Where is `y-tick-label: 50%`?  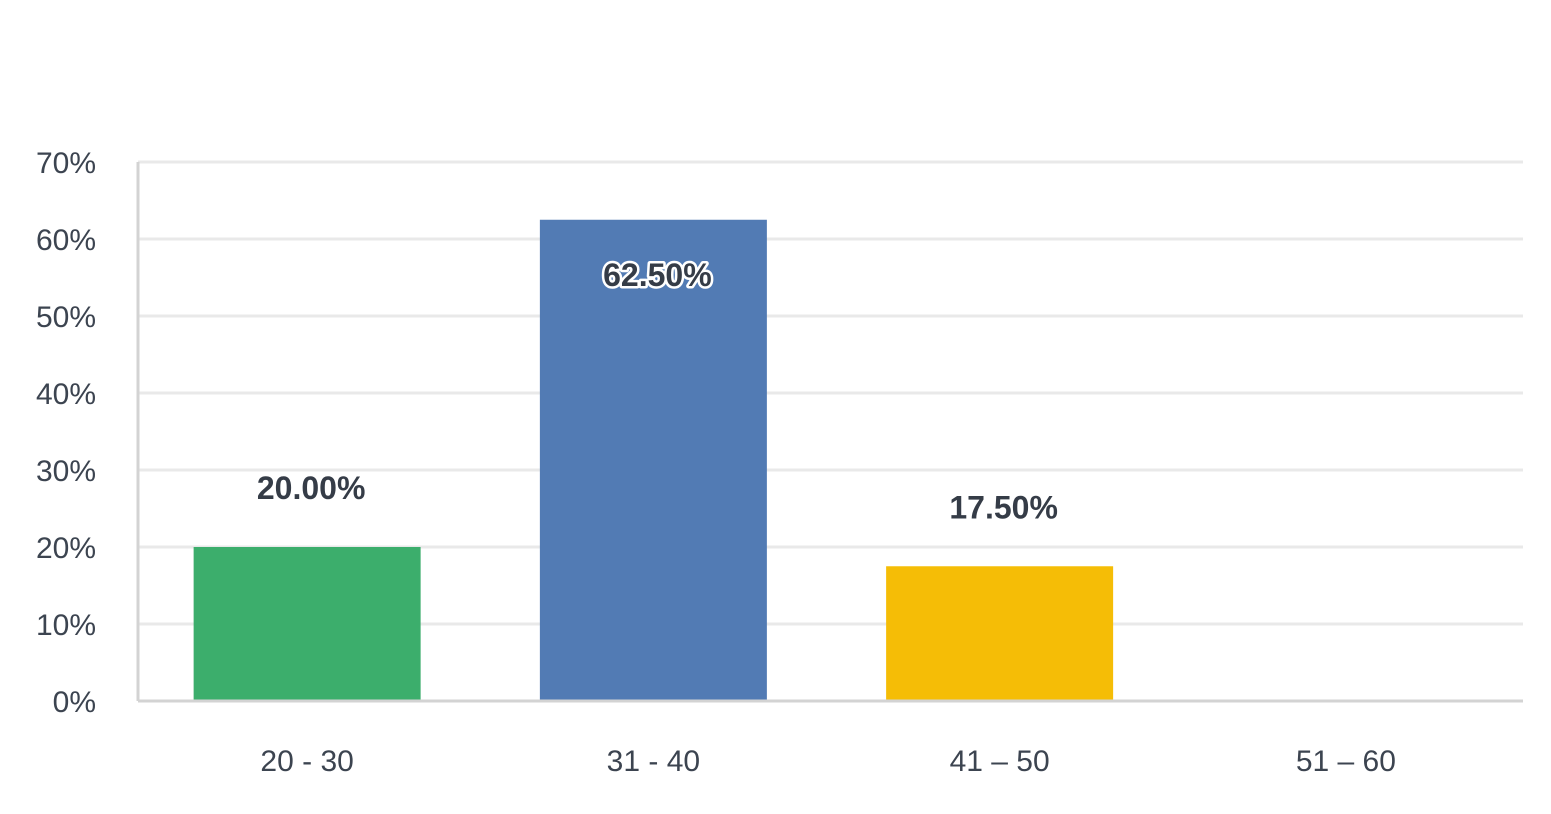
y-tick-label: 50% is located at coordinates (66, 317).